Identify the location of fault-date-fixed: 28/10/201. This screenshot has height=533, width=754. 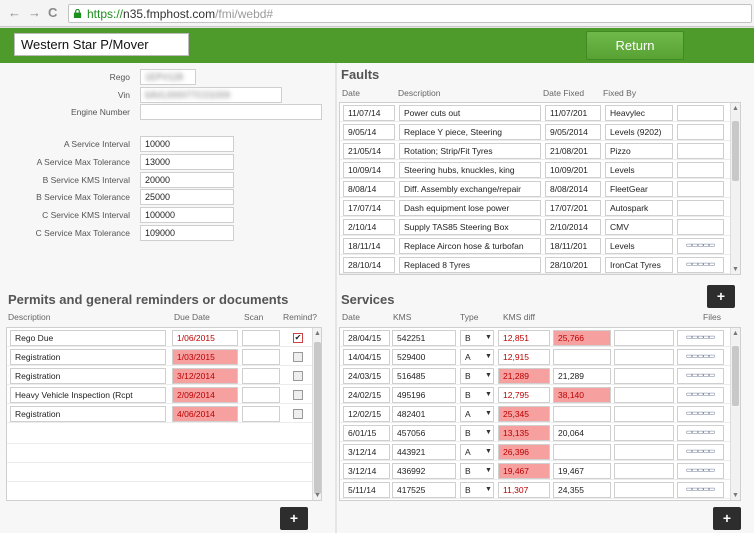
(573, 265).